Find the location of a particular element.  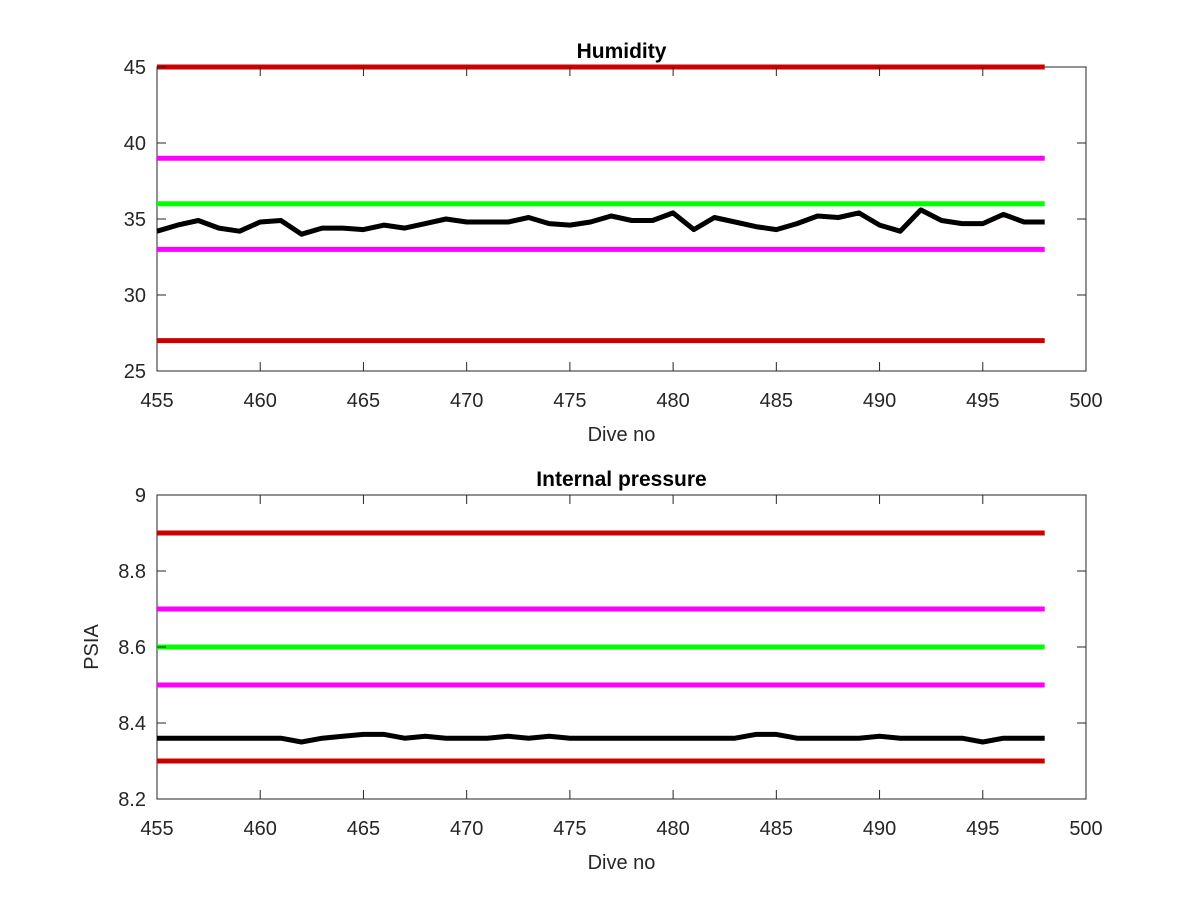

y-tick-label: 8.2 is located at coordinates (132, 800).